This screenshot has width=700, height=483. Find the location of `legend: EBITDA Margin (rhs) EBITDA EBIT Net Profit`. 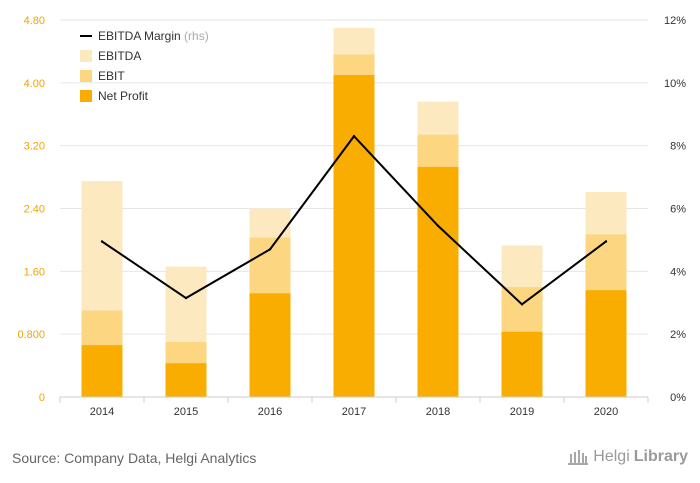

legend: EBITDA Margin (rhs) EBITDA EBIT Net Profit is located at coordinates (144, 66).